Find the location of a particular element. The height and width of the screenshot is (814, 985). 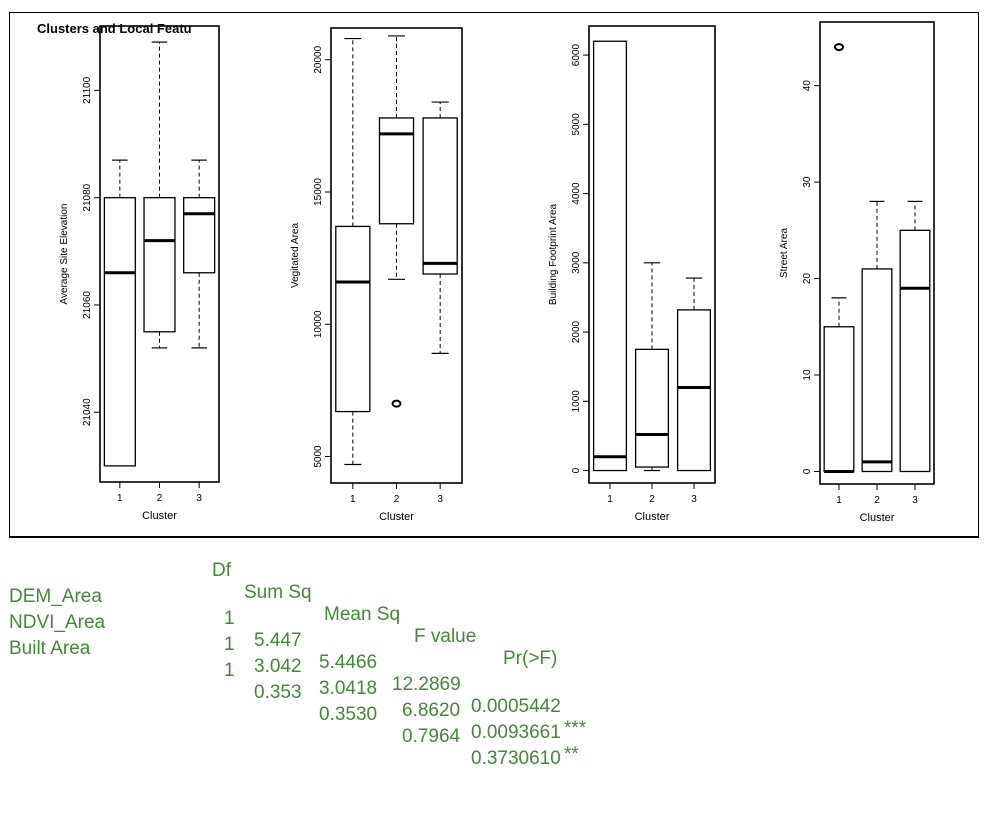

row-p-value: 0.0005442 is located at coordinates (516, 706).